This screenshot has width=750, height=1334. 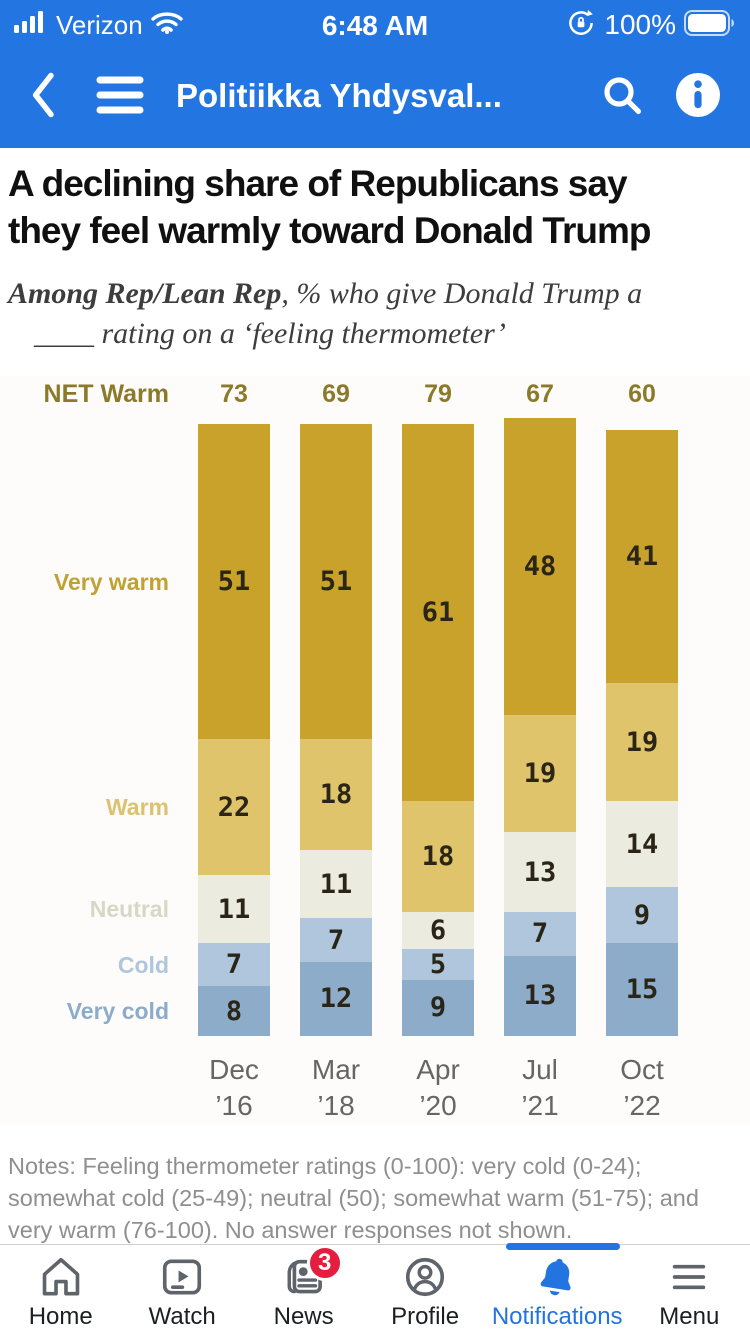 I want to click on net-warm-value: 67, so click(x=540, y=393).